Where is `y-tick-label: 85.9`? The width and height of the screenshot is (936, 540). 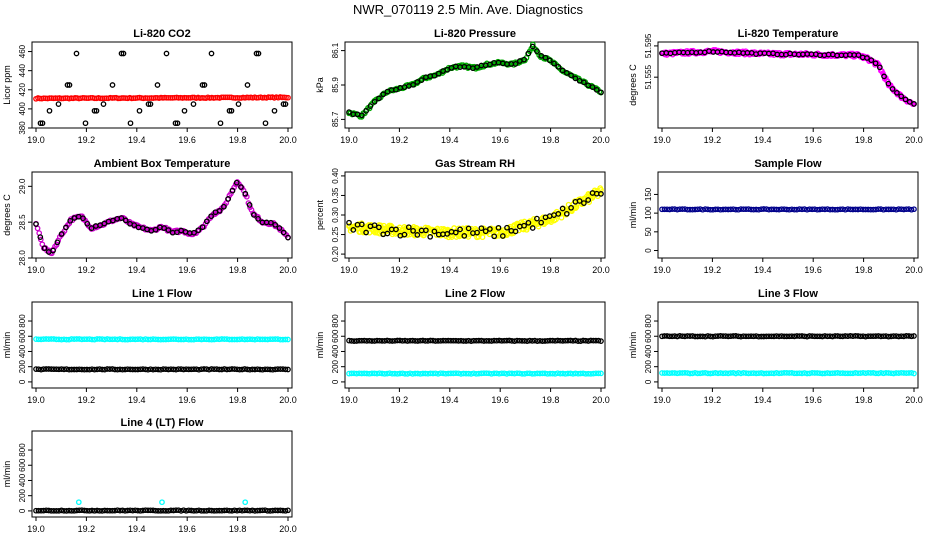 y-tick-label: 85.9 is located at coordinates (335, 85).